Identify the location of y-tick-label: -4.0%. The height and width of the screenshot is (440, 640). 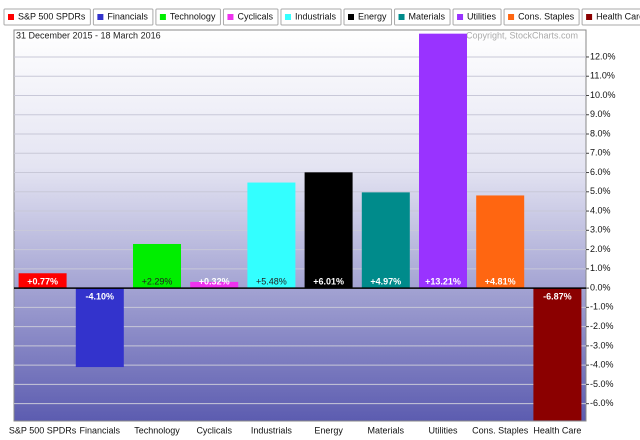
(602, 365).